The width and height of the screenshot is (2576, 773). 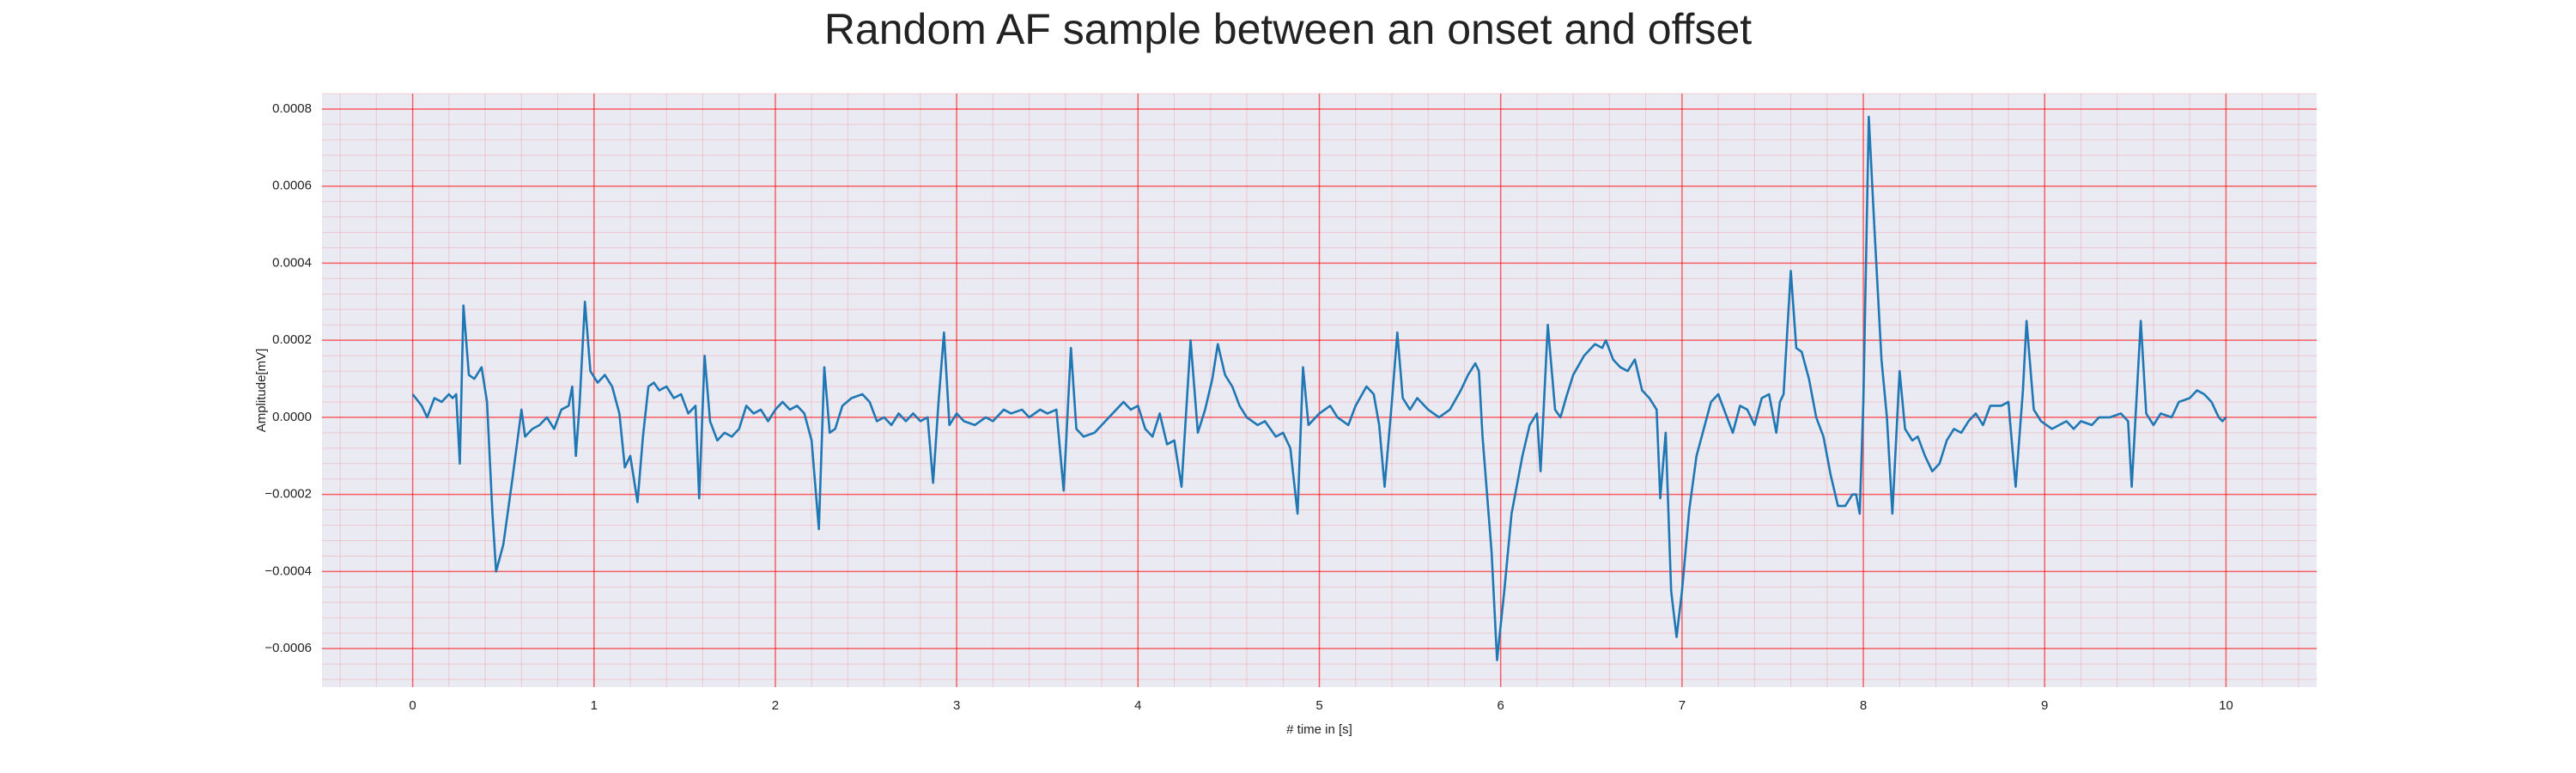 I want to click on y-tick-label: −0.0004, so click(x=288, y=570).